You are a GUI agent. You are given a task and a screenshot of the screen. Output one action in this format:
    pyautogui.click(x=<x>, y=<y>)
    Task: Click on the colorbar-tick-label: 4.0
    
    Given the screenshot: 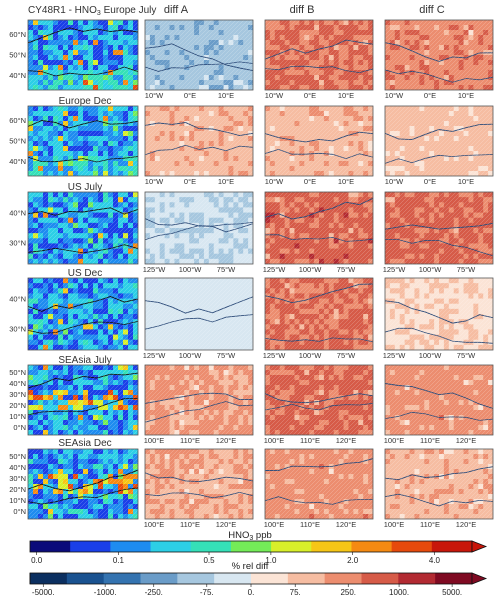 What is the action you would take?
    pyautogui.click(x=435, y=560)
    